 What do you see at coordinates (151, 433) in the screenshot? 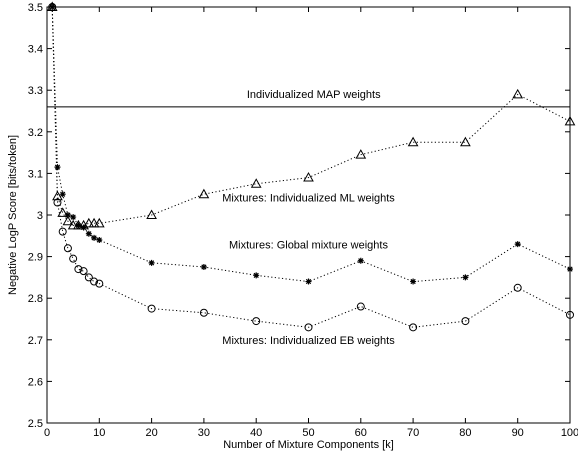
I see `x-tick-label: 20` at bounding box center [151, 433].